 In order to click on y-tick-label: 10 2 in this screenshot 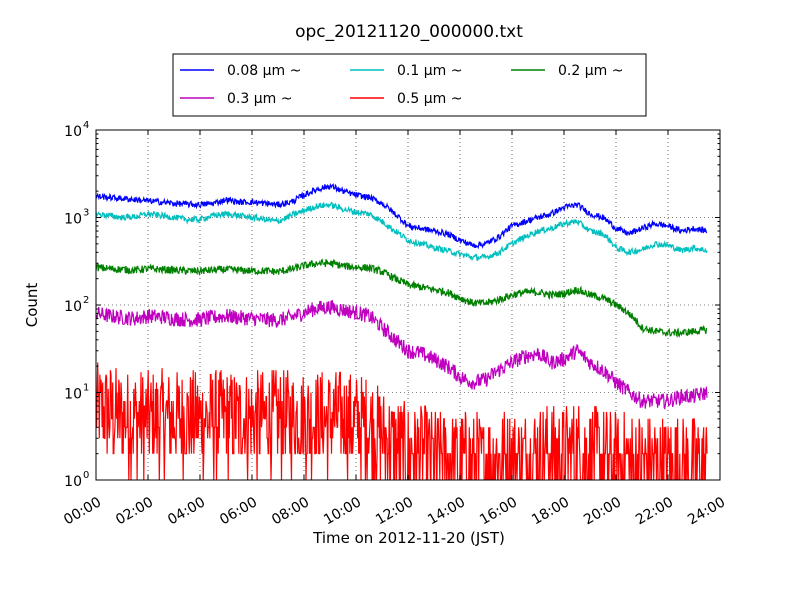, I will do `click(76, 305)`.